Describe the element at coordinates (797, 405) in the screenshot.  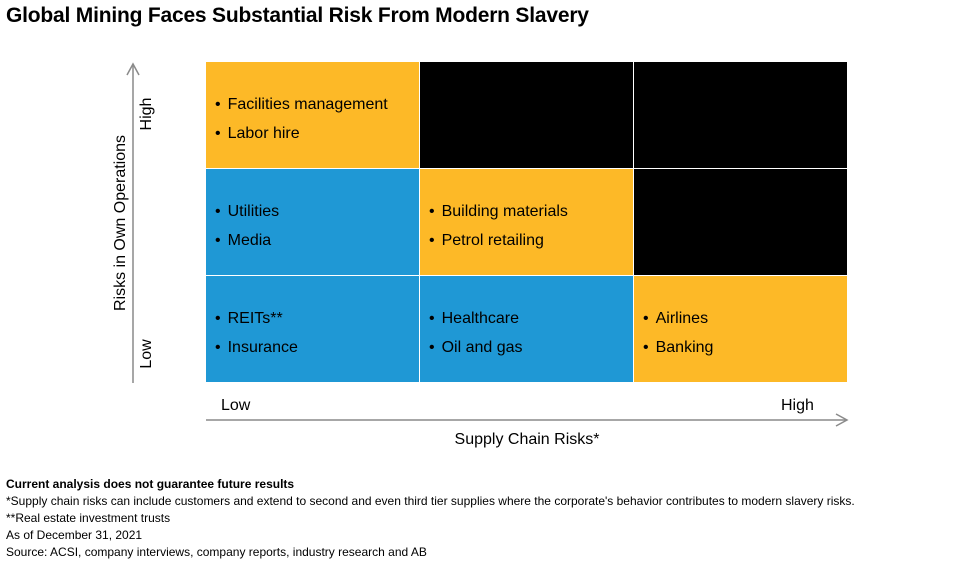
I see `x-axis-high-label: High` at that location.